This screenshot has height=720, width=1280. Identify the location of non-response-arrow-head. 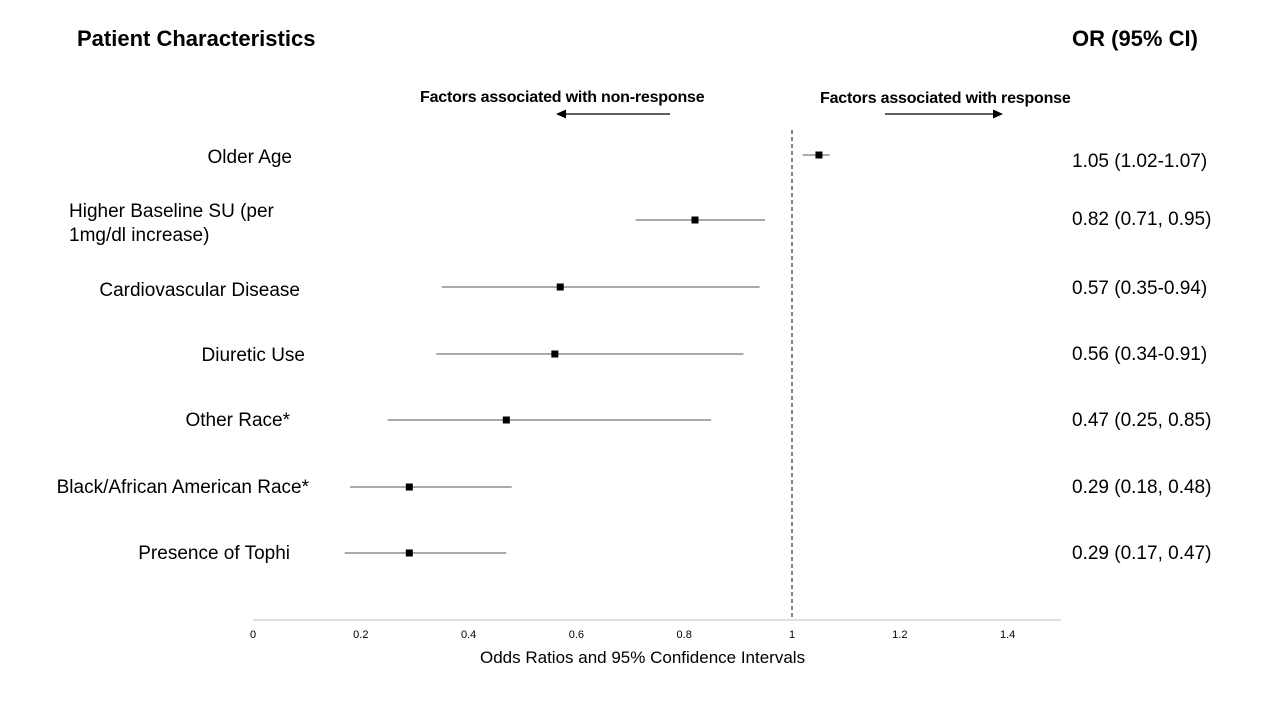
(561, 114).